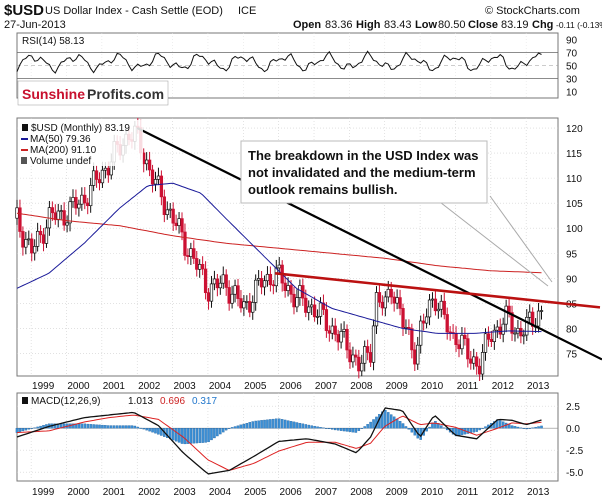 This screenshot has width=602, height=502. What do you see at coordinates (25, 400) in the screenshot?
I see `macd-legend-swatch` at bounding box center [25, 400].